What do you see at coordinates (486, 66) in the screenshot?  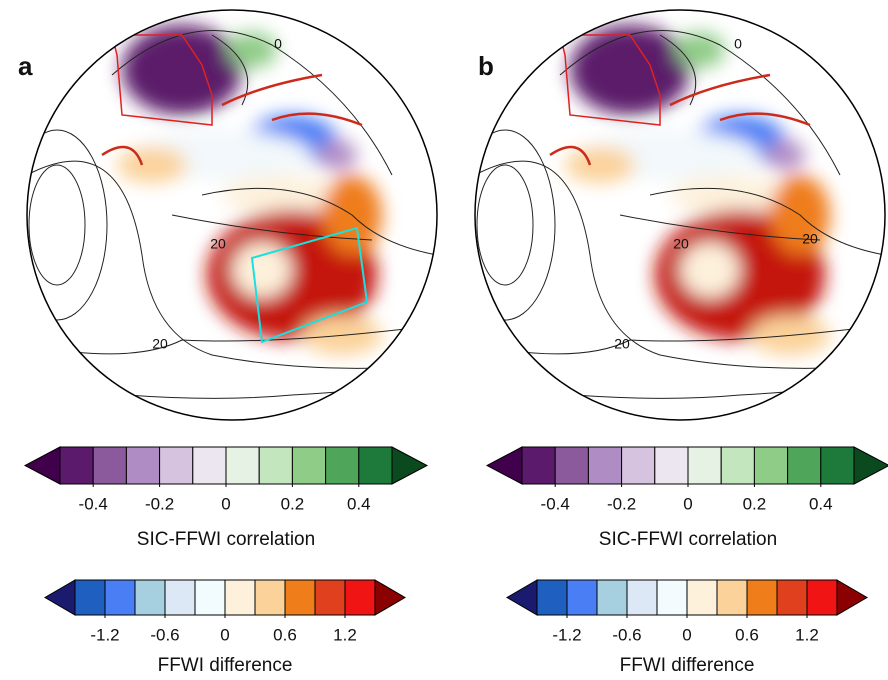 I see `panel-label: b` at bounding box center [486, 66].